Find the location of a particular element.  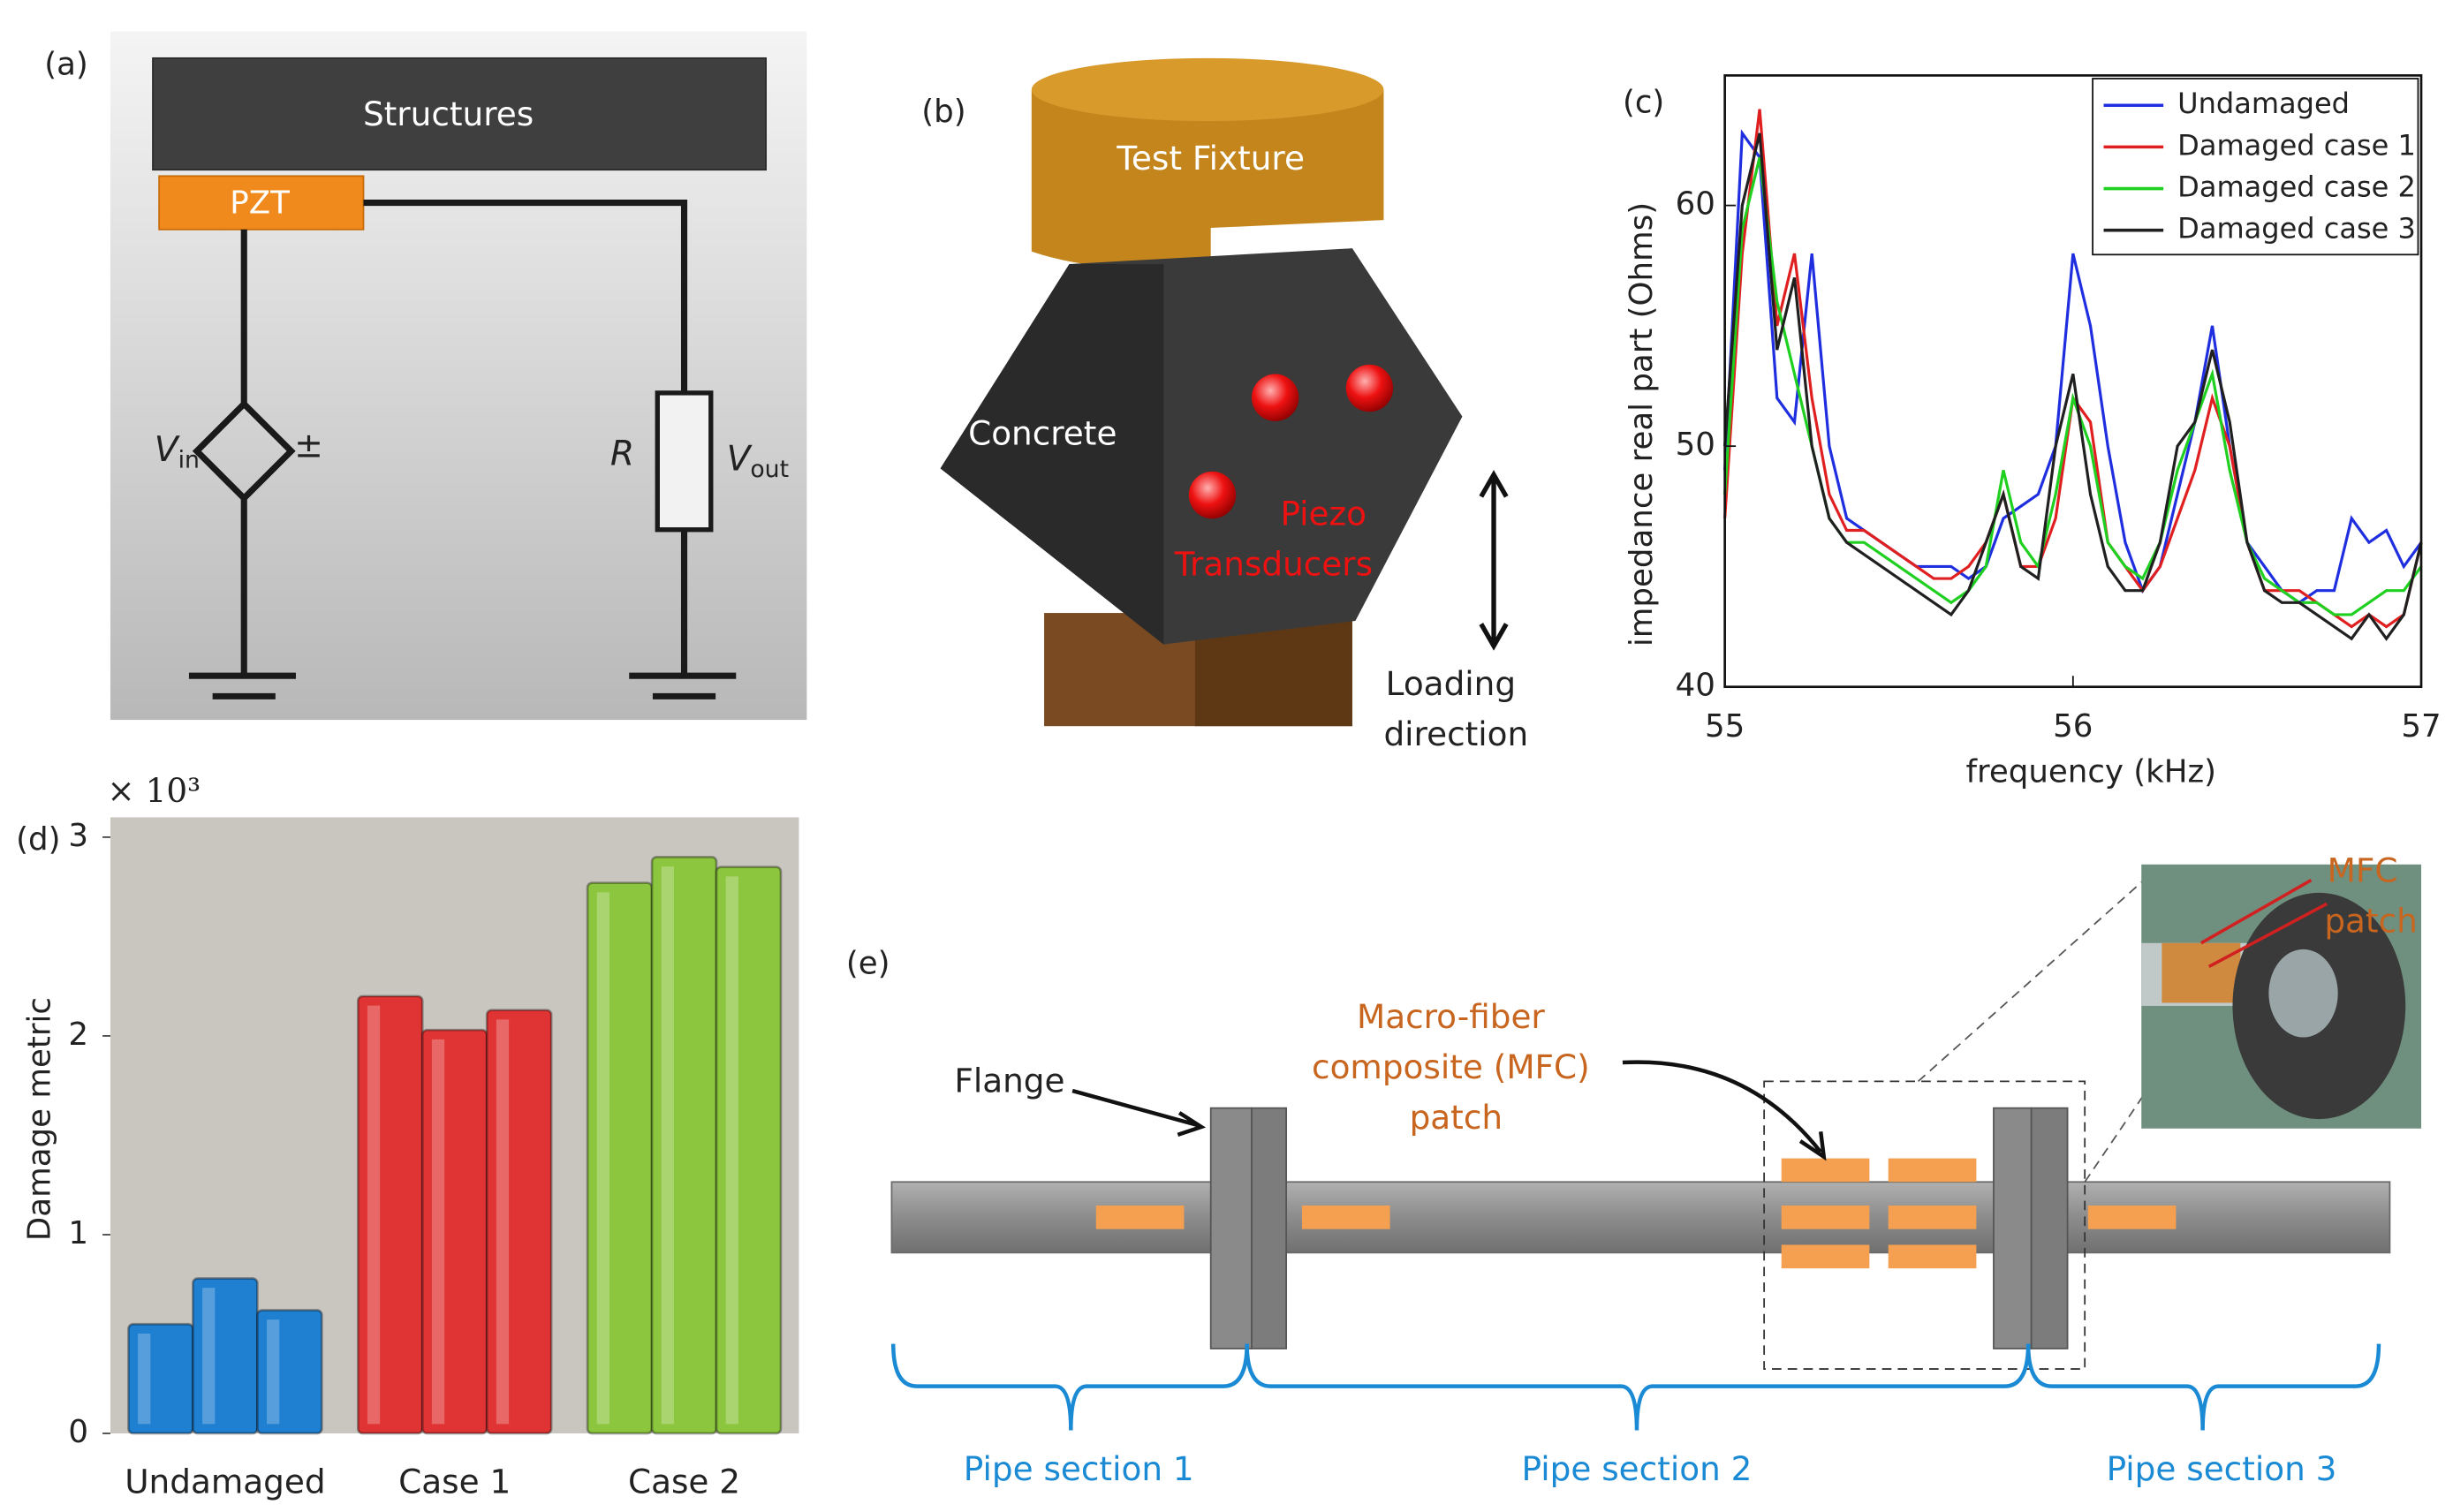

y-tick-label: 50 is located at coordinates (1695, 445).